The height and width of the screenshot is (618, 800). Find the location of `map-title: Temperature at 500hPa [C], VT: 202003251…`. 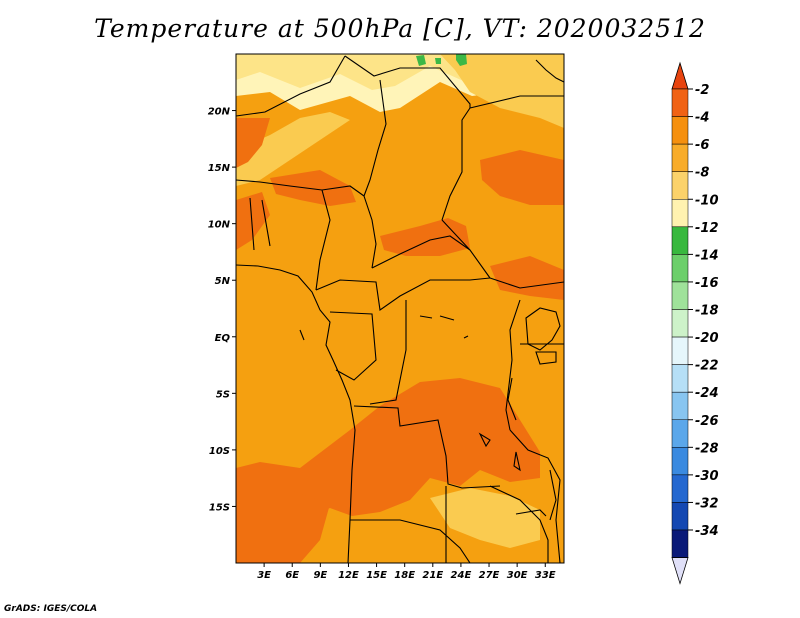

map-title: Temperature at 500hPa [C], VT: 202003251… is located at coordinates (400, 28).